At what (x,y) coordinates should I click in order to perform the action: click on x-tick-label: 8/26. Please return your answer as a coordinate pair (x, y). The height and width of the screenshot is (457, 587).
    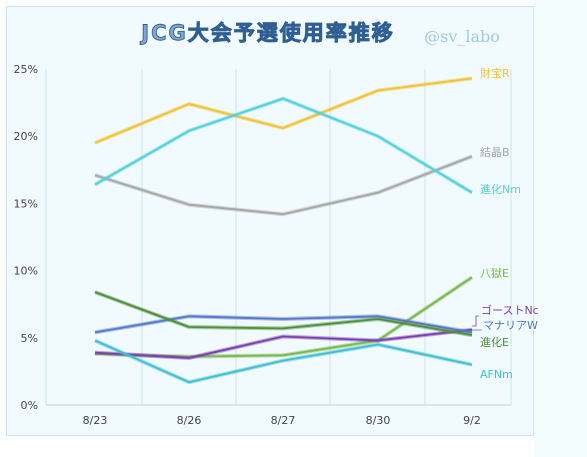
    Looking at the image, I should click on (189, 420).